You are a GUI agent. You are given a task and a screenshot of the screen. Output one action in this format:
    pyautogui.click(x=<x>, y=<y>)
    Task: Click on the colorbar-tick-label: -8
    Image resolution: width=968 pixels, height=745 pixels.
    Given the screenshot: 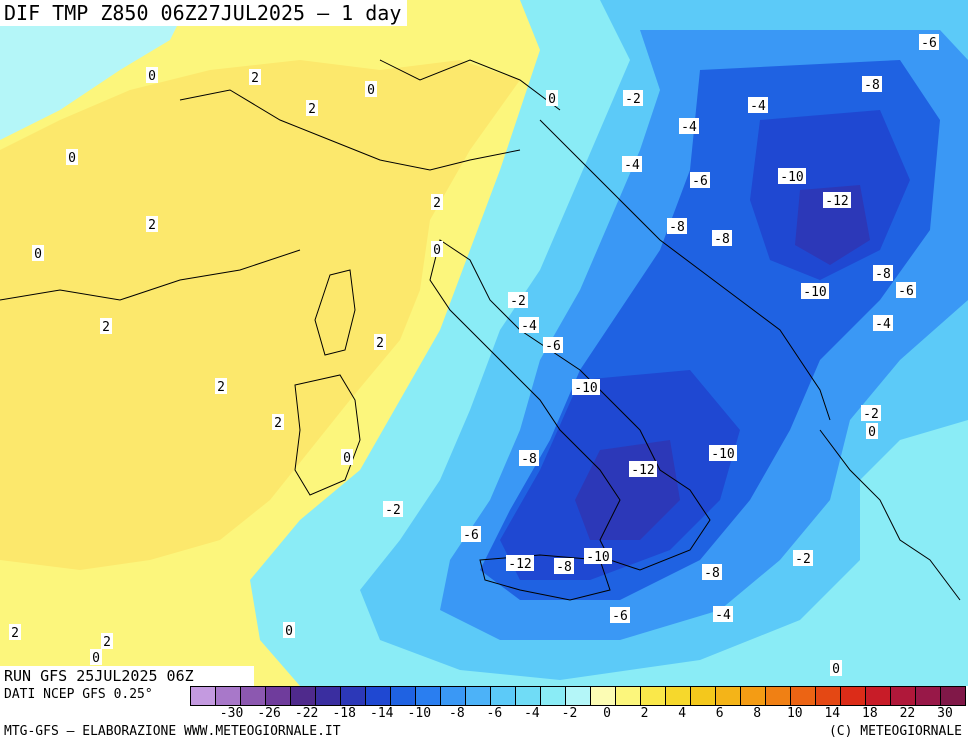 What is the action you would take?
    pyautogui.click(x=457, y=713)
    